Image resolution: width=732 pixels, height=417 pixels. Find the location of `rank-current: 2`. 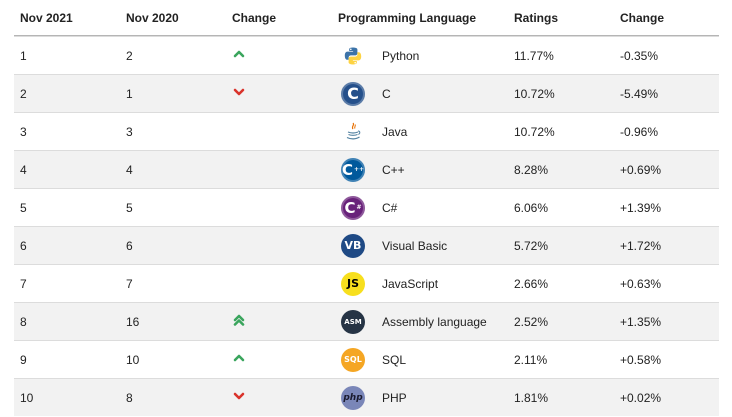

rank-current: 2 is located at coordinates (23, 93).